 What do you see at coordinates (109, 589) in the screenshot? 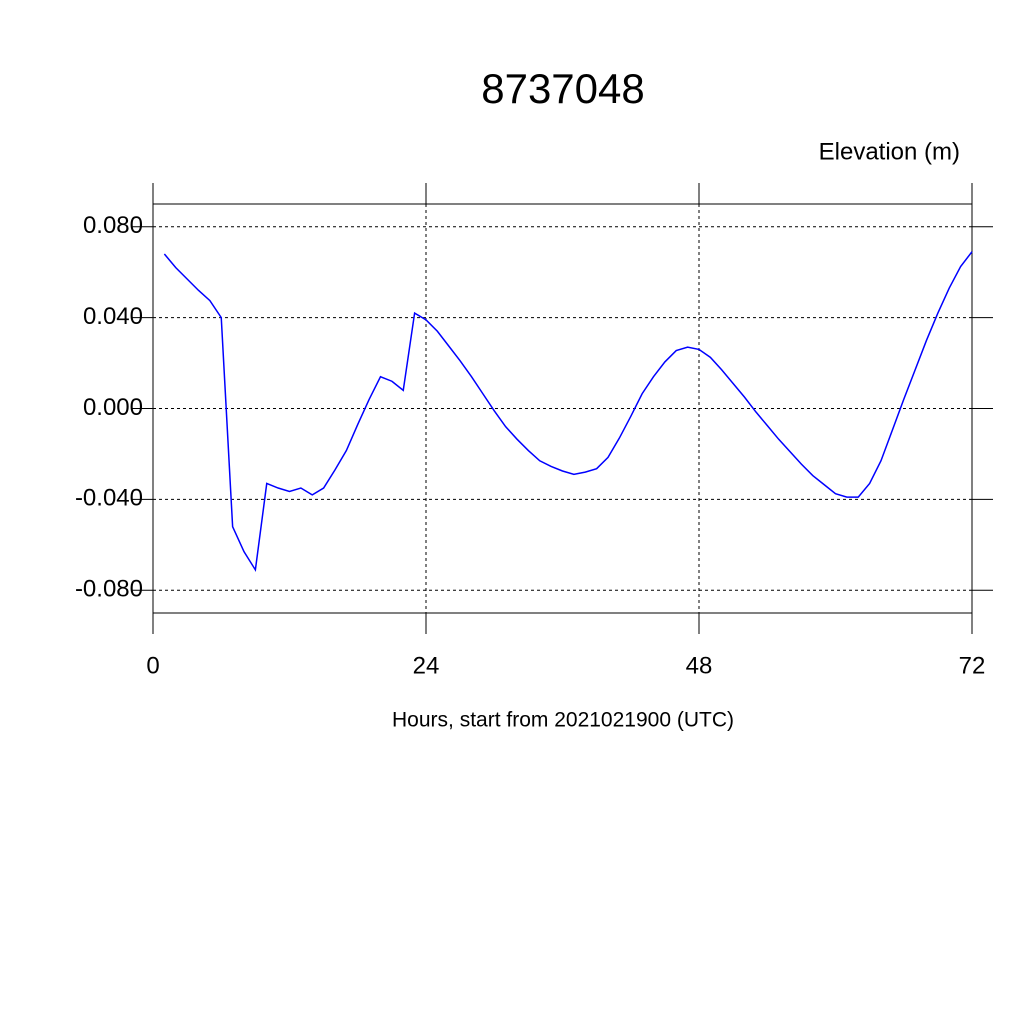
I see `y-tick-label: -0.080` at bounding box center [109, 589].